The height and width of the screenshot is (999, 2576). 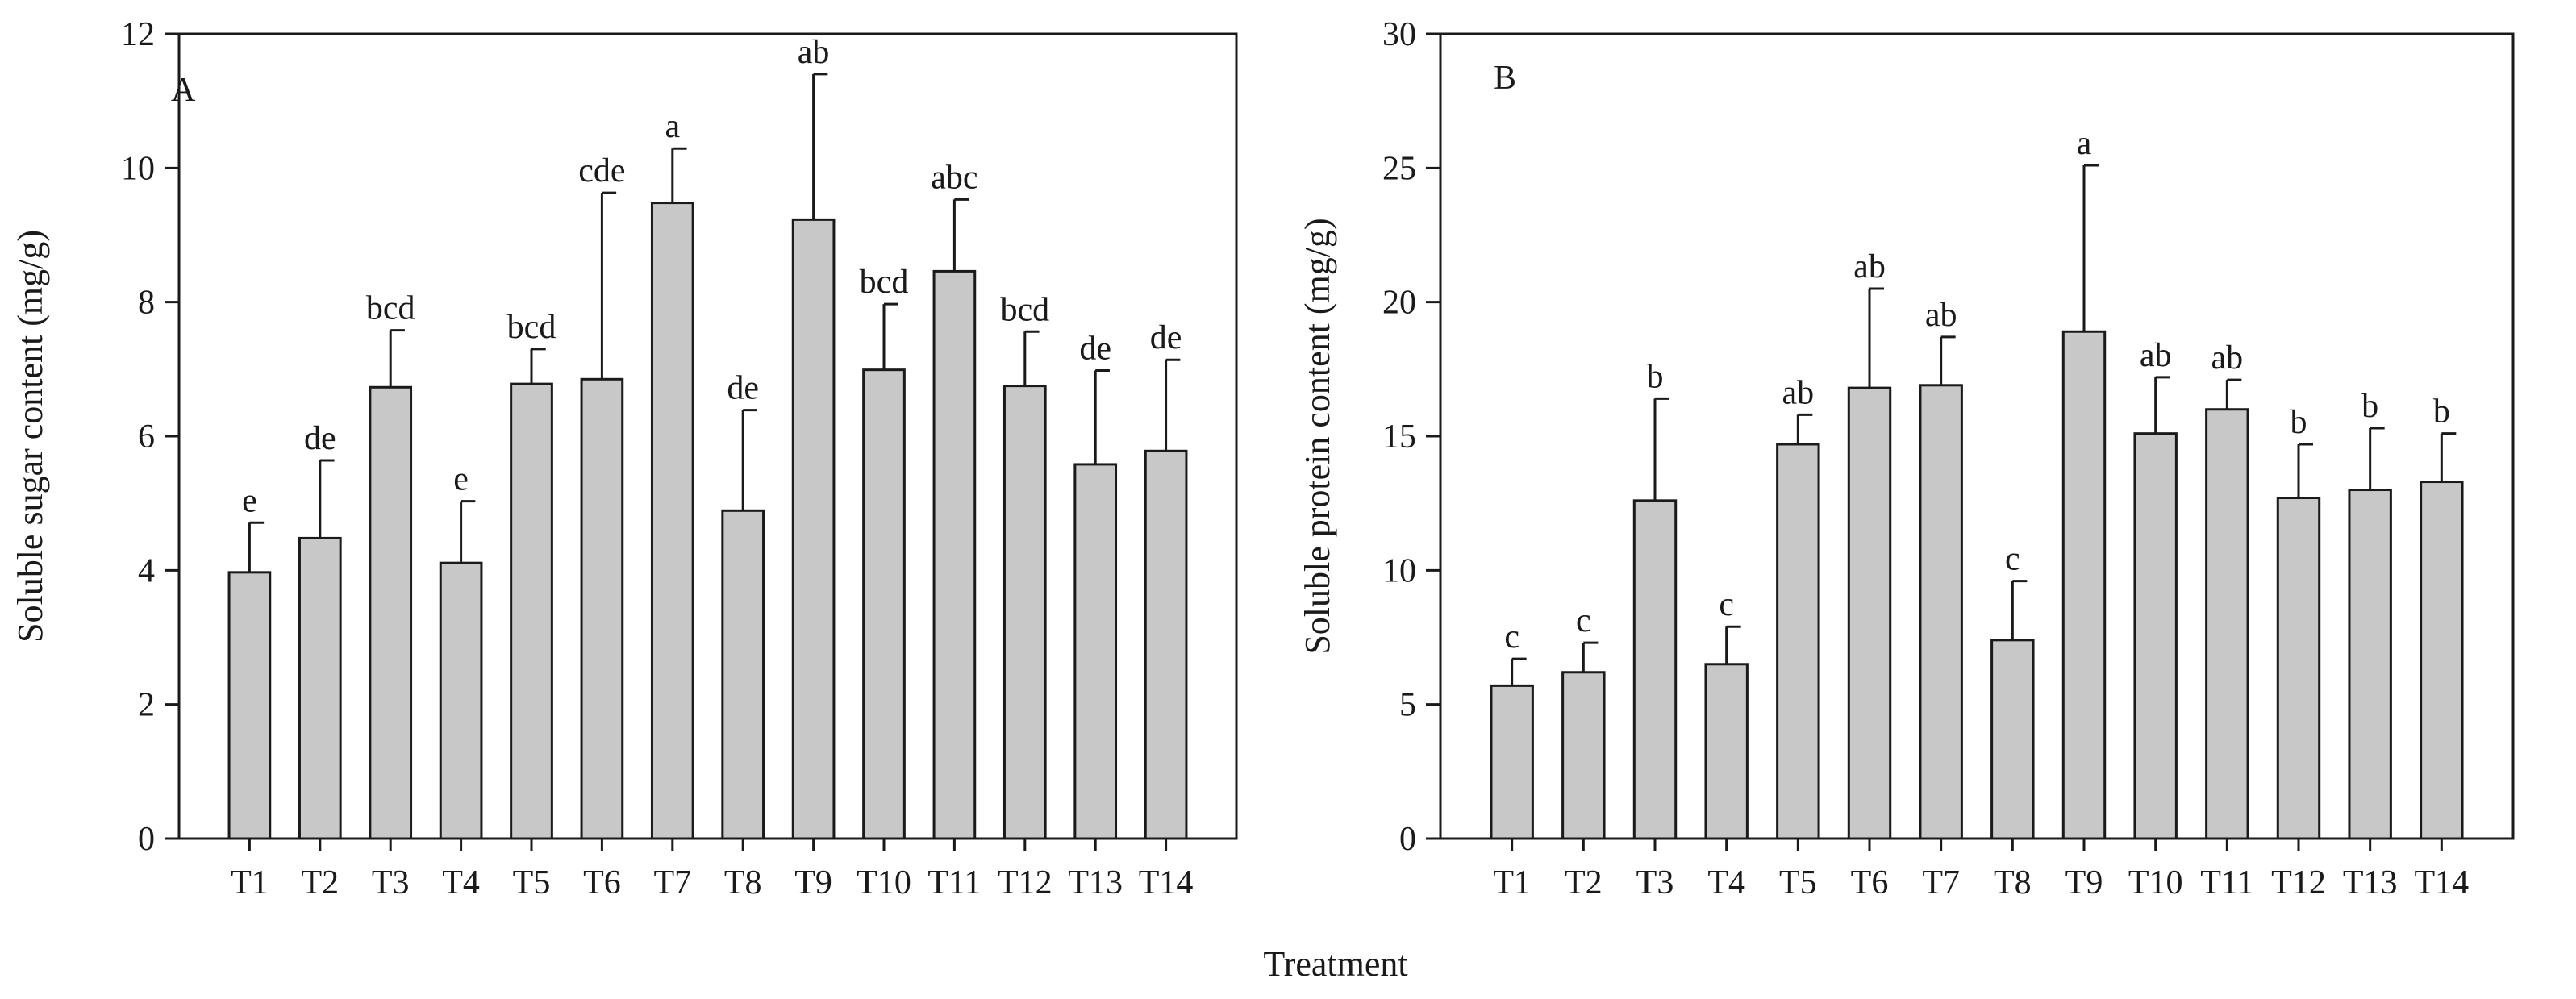 What do you see at coordinates (146, 570) in the screenshot?
I see `y-tick-label: 4` at bounding box center [146, 570].